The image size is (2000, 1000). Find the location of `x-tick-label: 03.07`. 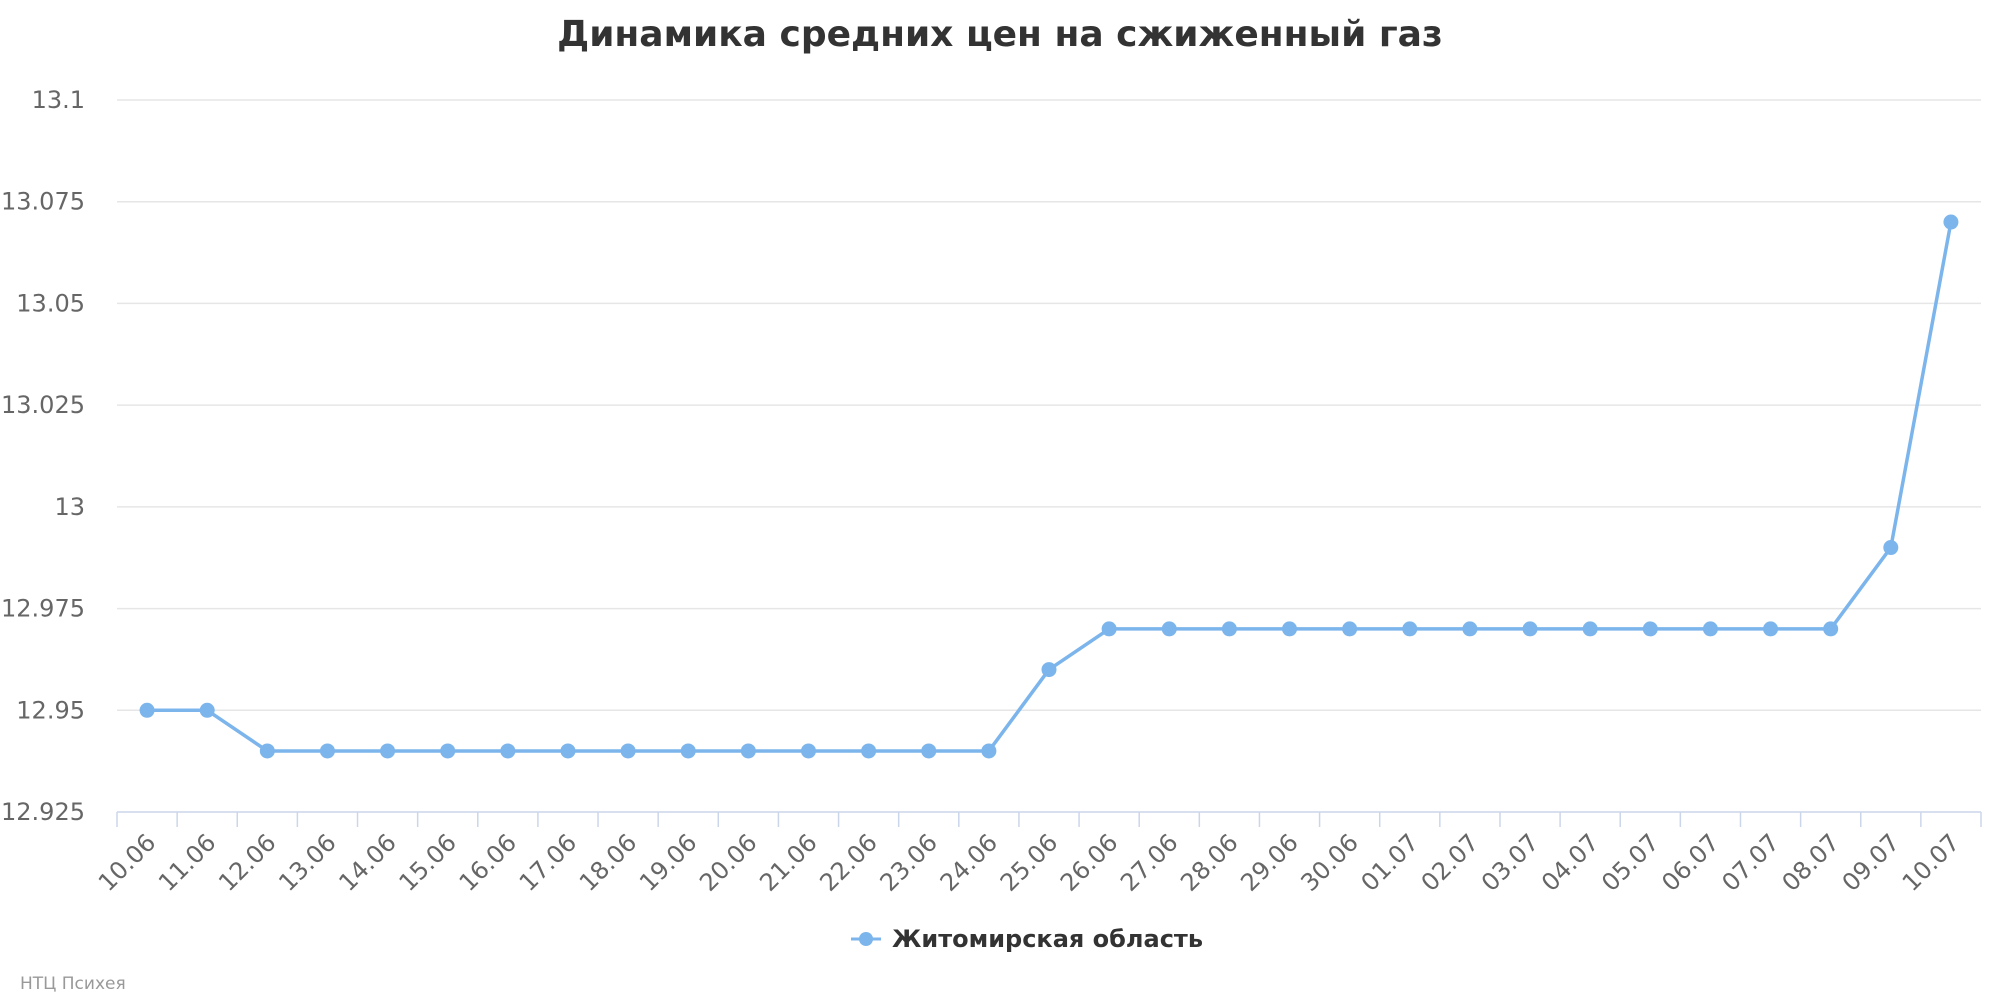

x-tick-label: 03.07 is located at coordinates (1510, 862).